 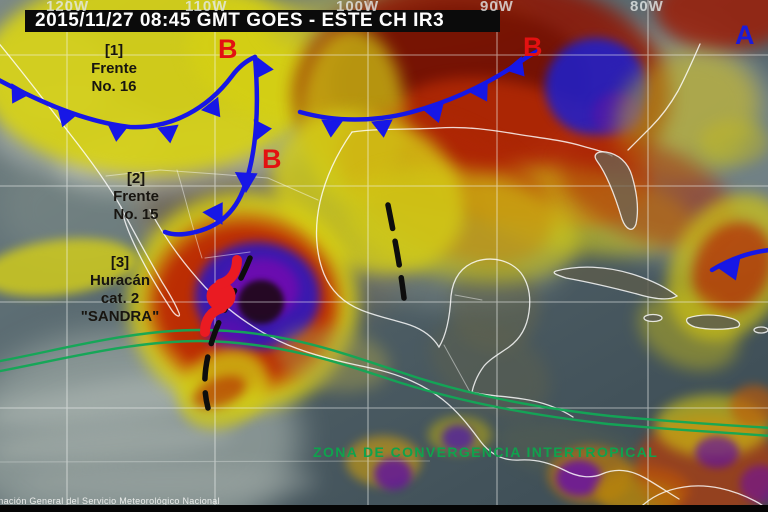 What do you see at coordinates (745, 35) in the screenshot?
I see `high-pressure-symbol: A` at bounding box center [745, 35].